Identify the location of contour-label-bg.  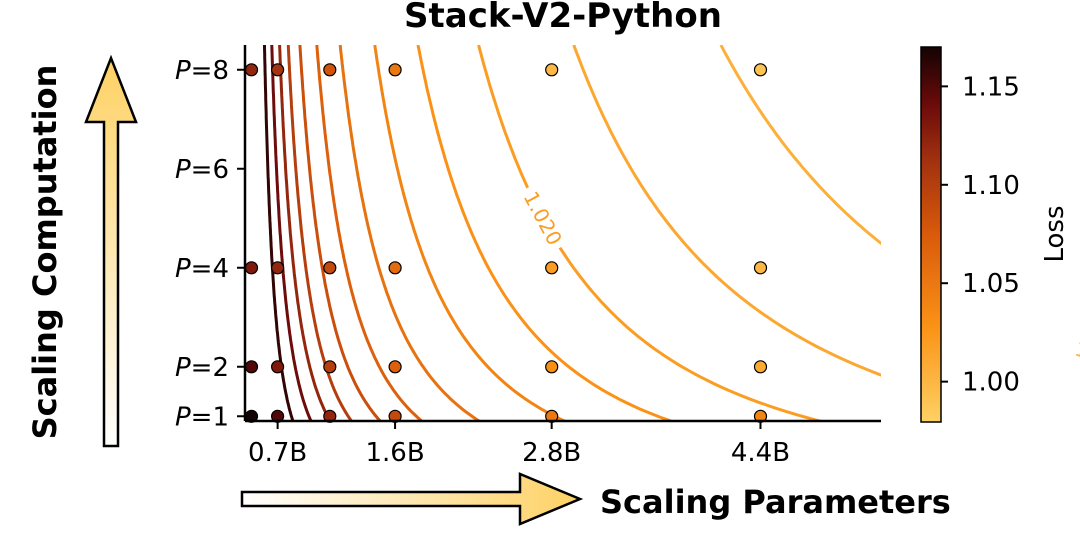
(543, 218).